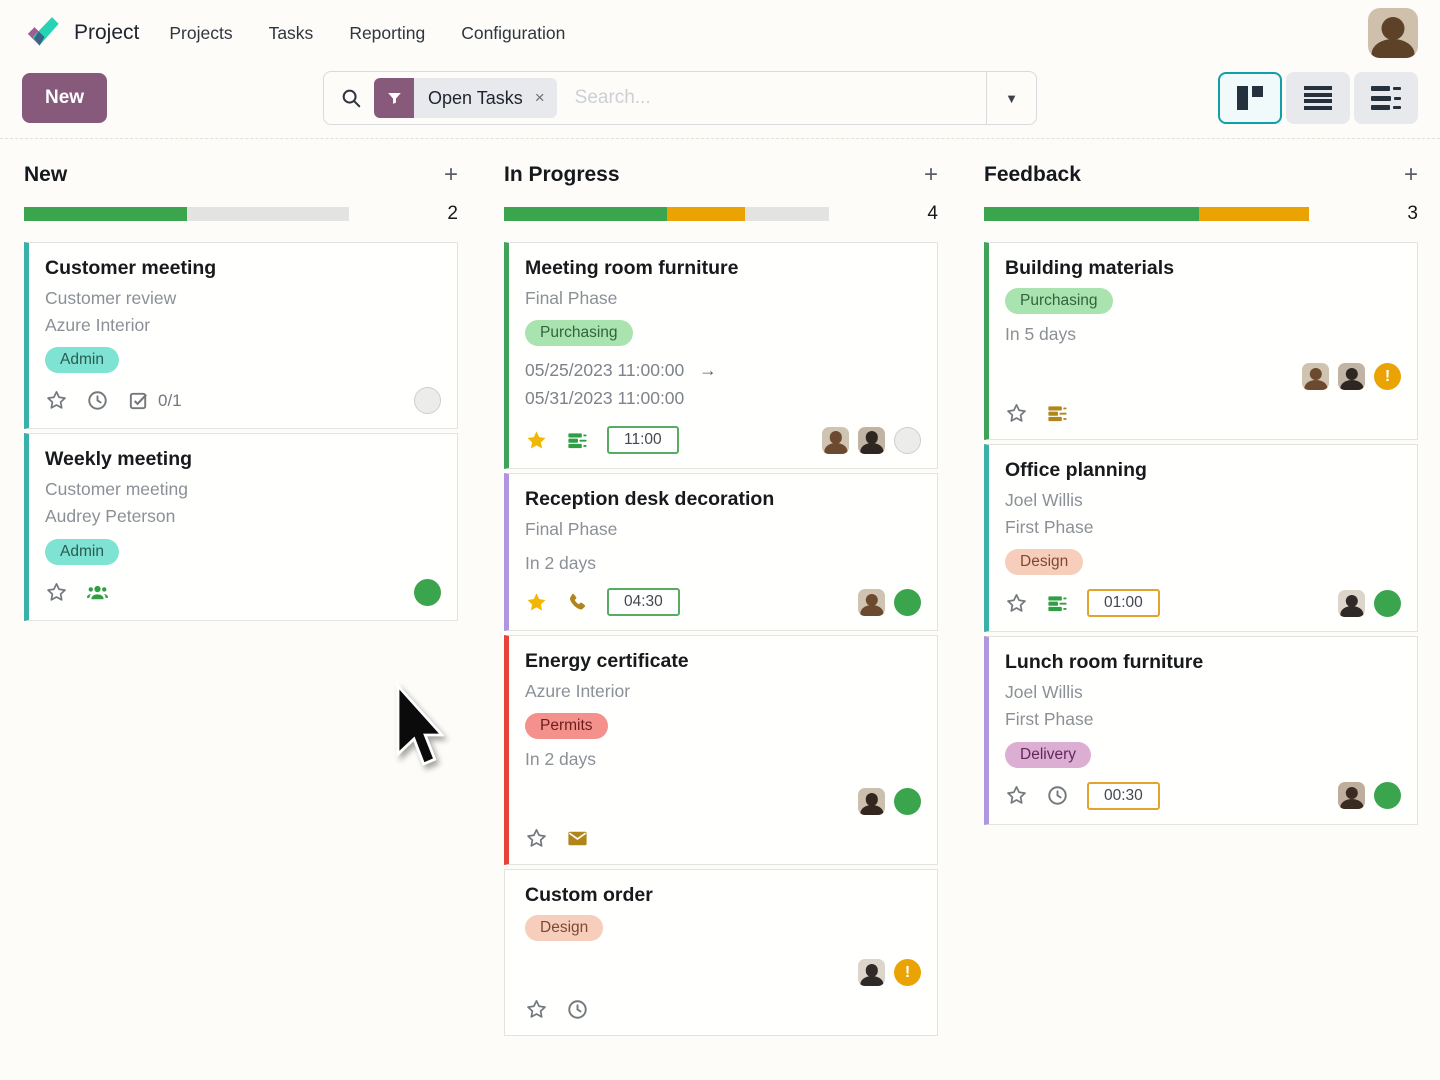 This screenshot has width=1440, height=1080. Describe the element at coordinates (513, 32) in the screenshot. I see `nav-item-configuration: Configuration` at that location.